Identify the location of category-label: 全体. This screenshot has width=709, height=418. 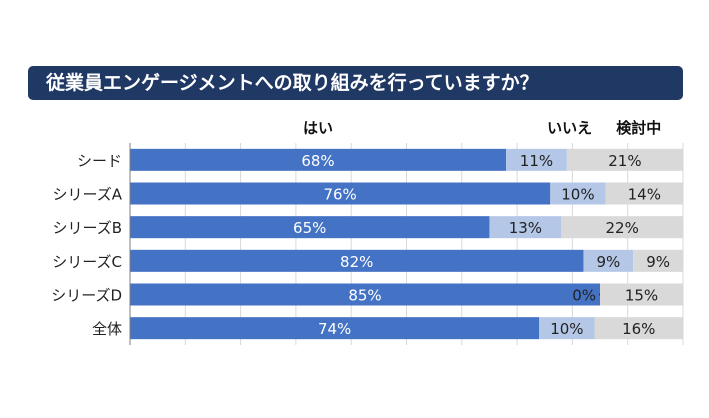
(107, 329).